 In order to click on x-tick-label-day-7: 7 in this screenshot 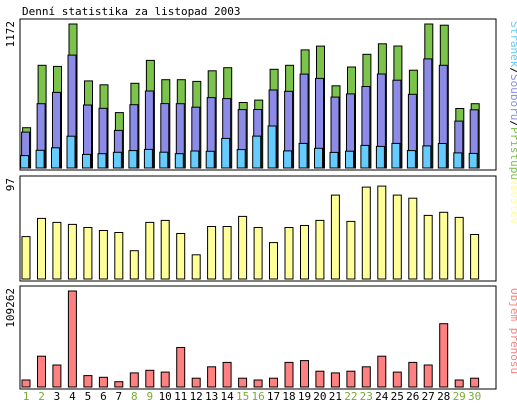, I will do `click(118, 396)`.